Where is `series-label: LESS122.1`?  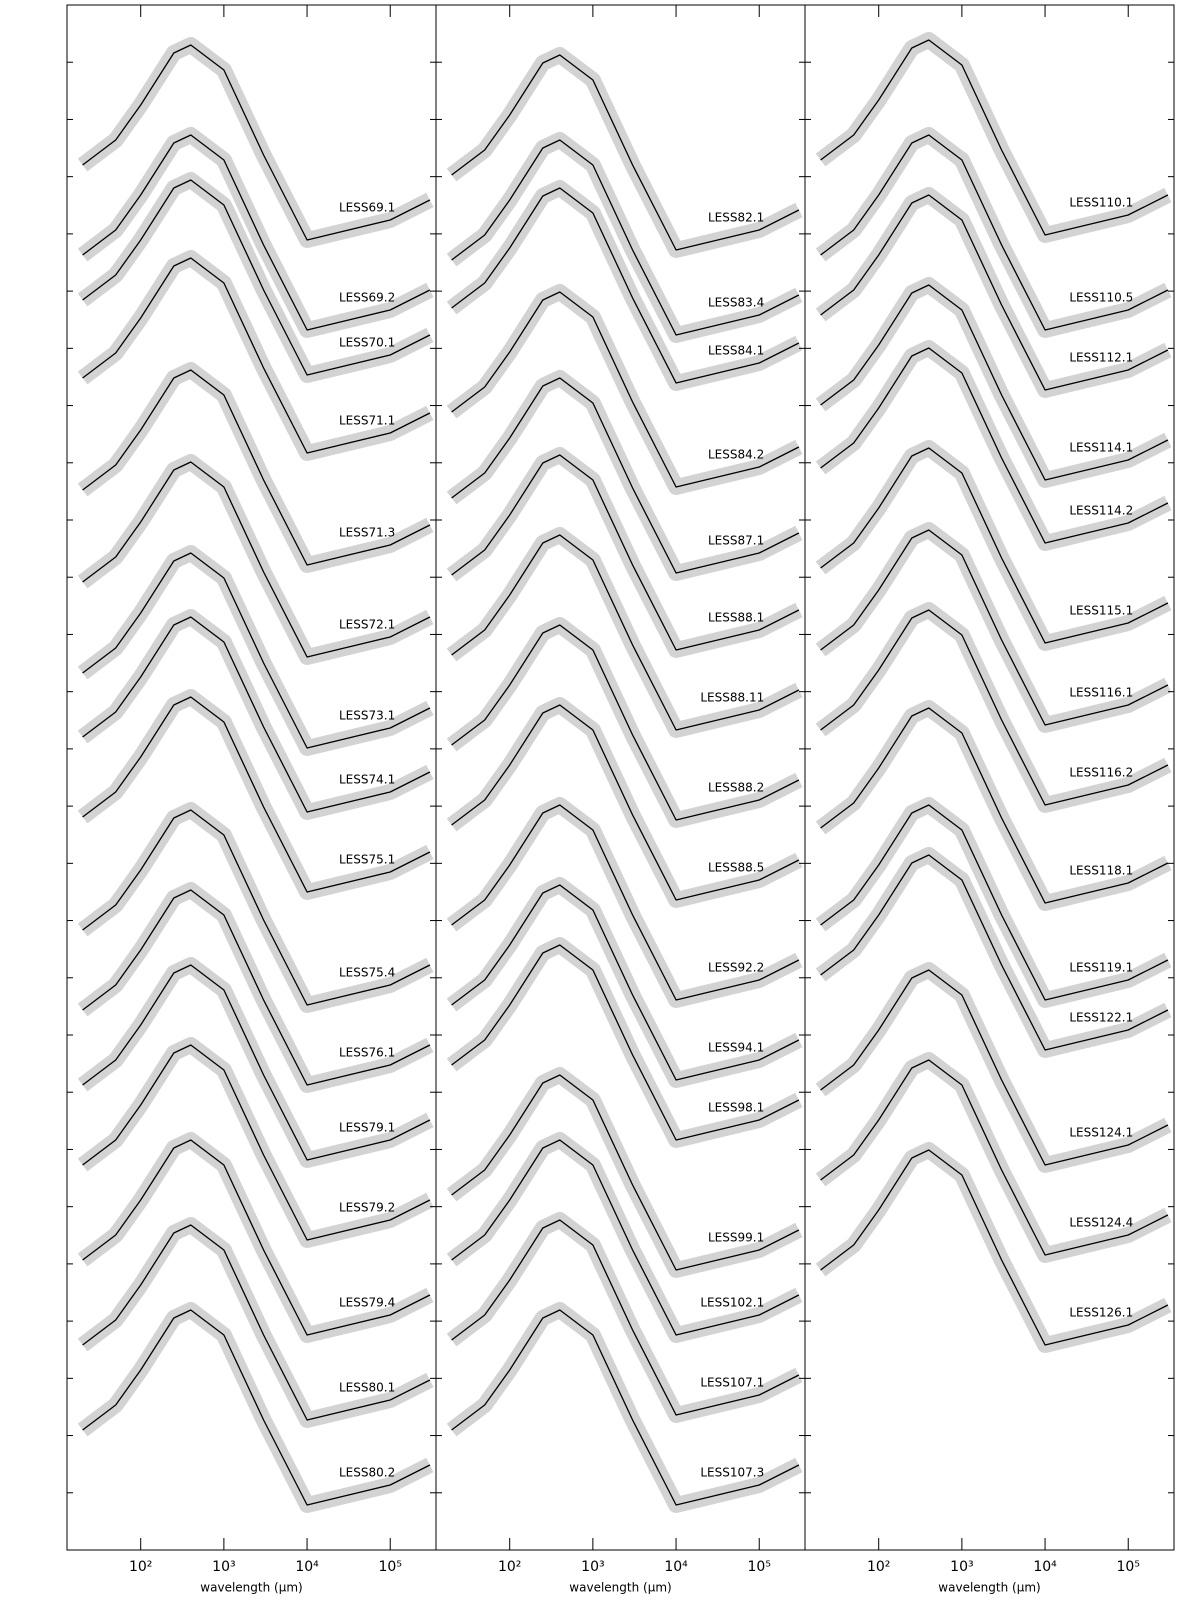 series-label: LESS122.1 is located at coordinates (1101, 1018).